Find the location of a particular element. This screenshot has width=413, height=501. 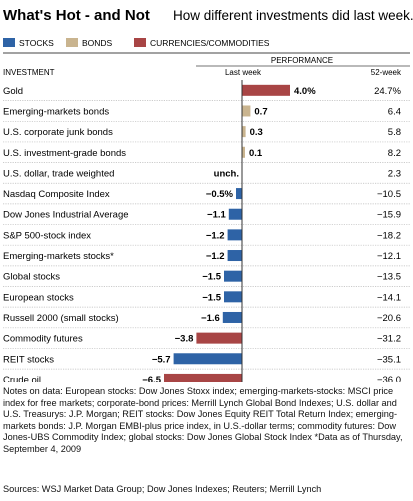

investment-name: Dow Jones Industrial Average is located at coordinates (66, 215).